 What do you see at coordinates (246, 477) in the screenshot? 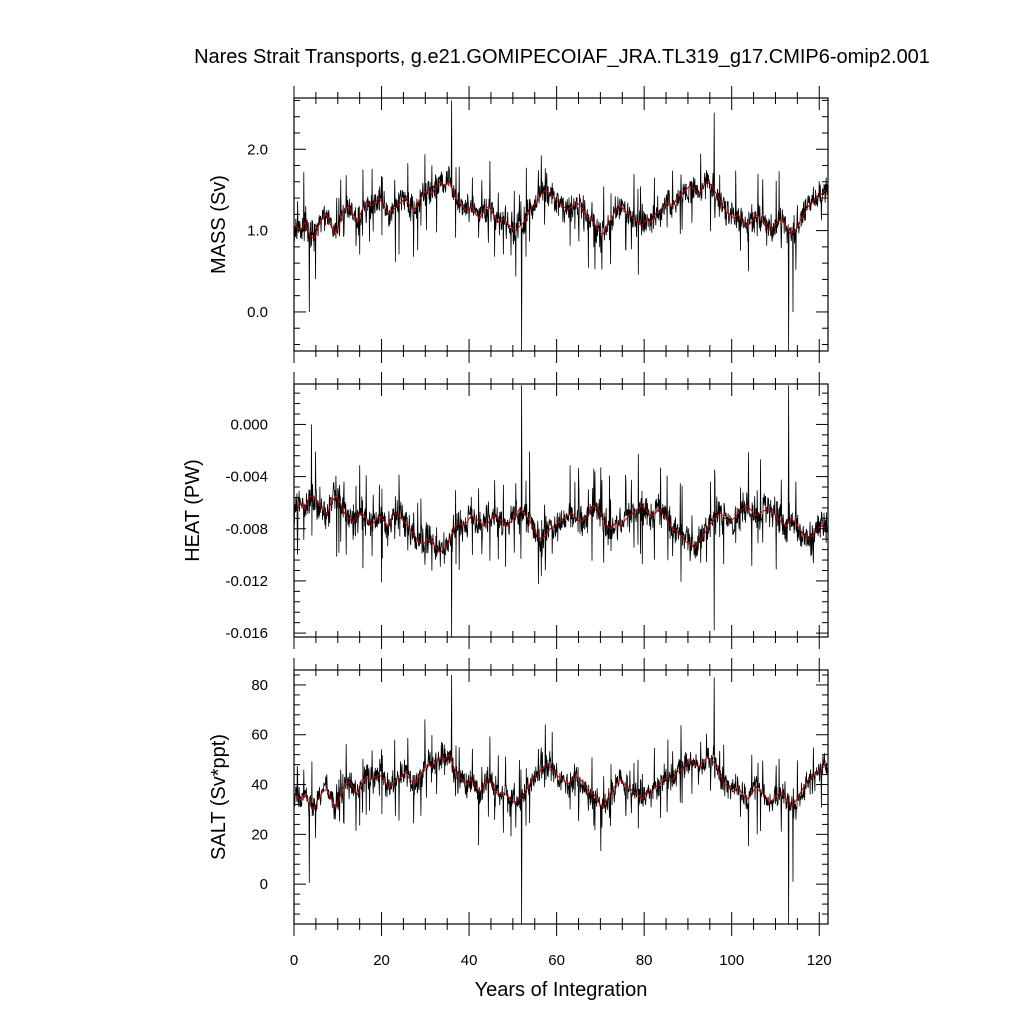
I see `y-tick-label: -0.004` at bounding box center [246, 477].